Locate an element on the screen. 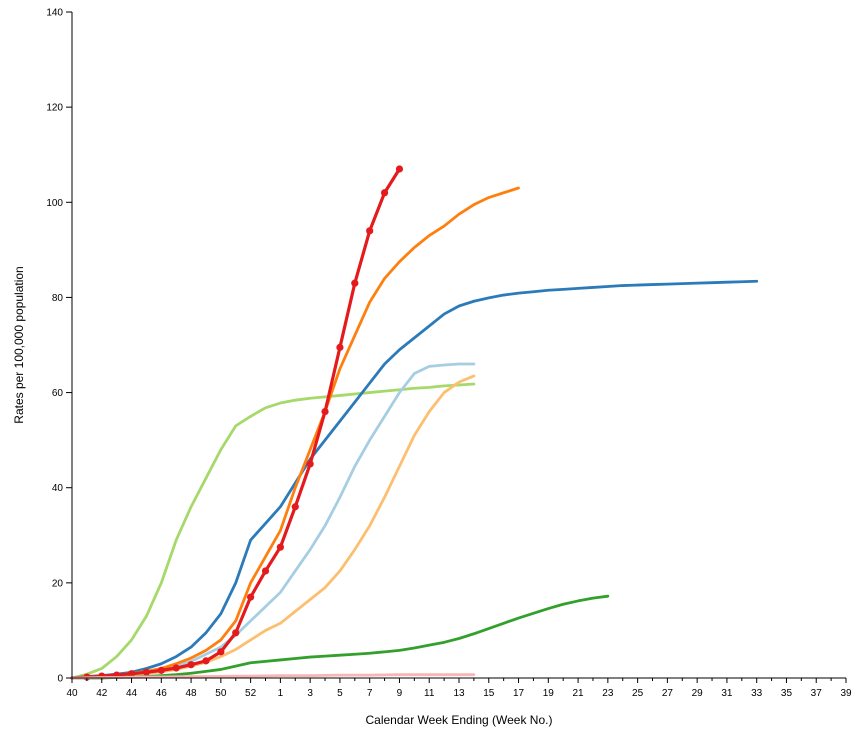  x-tick: 39 is located at coordinates (846, 693).